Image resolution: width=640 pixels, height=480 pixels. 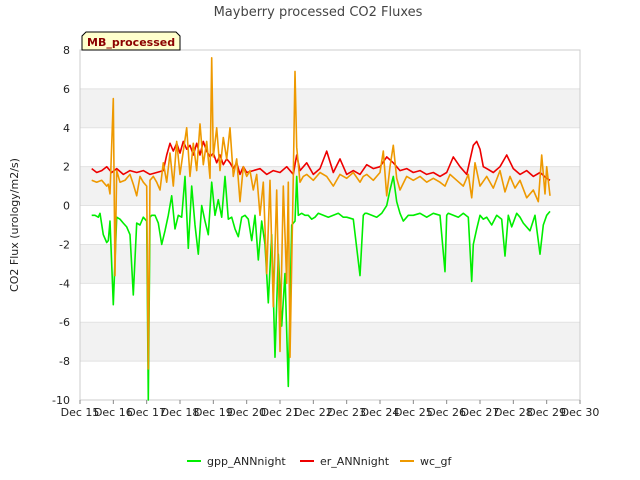 What do you see at coordinates (80, 412) in the screenshot?
I see `x-tick-label: Dec 15` at bounding box center [80, 412].